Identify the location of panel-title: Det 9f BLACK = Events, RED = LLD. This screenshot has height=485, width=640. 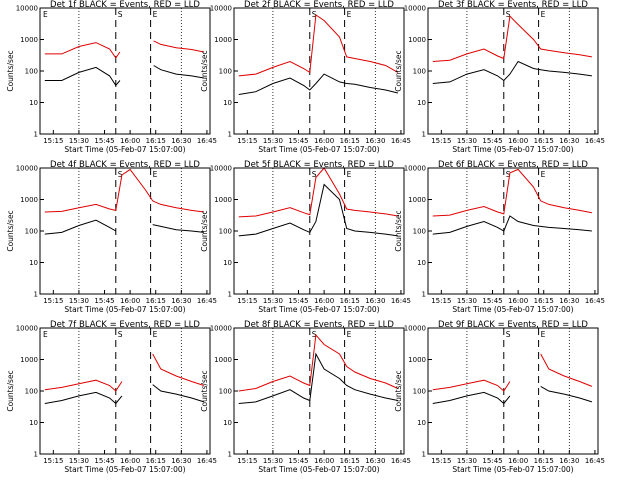
(513, 325).